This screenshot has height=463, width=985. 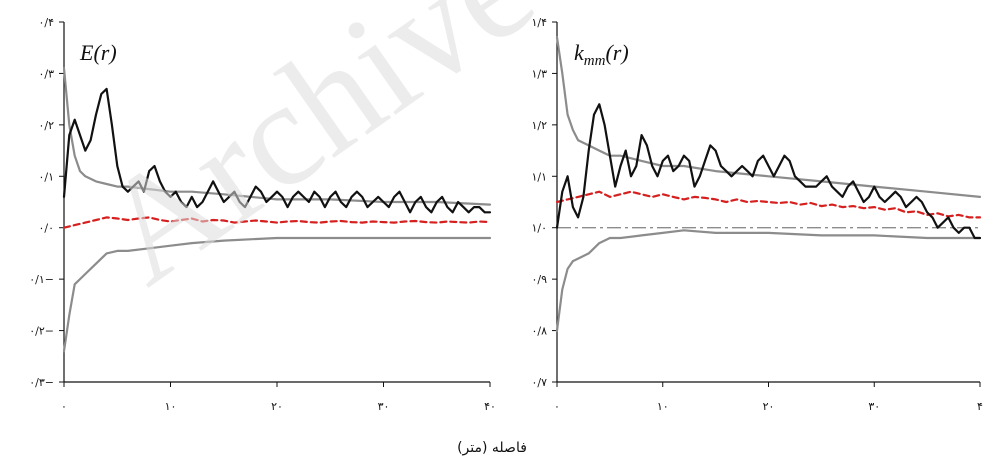 What do you see at coordinates (539, 279) in the screenshot?
I see `y-tick-label: ۰/۹` at bounding box center [539, 279].